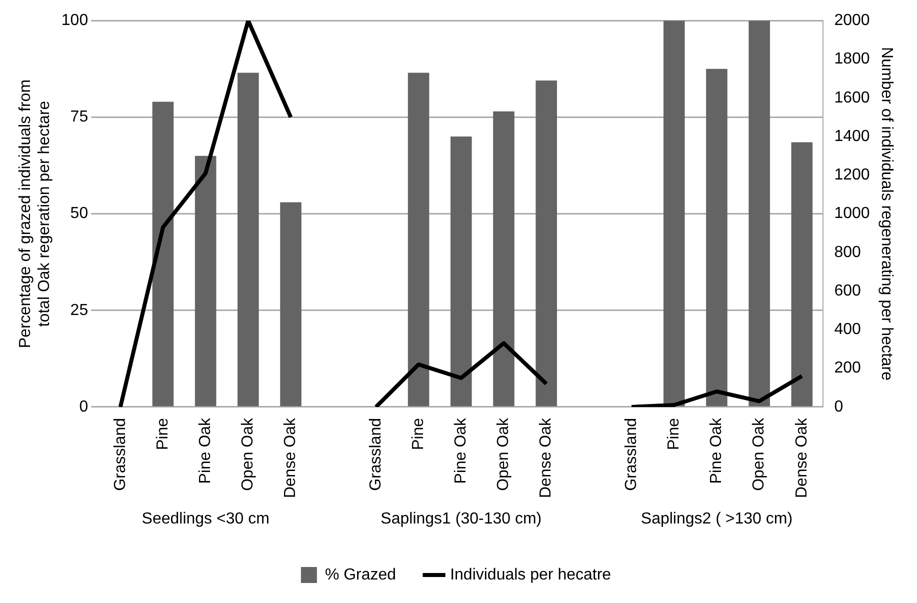  What do you see at coordinates (852, 97) in the screenshot?
I see `y2-tick-label: 1600` at bounding box center [852, 97].